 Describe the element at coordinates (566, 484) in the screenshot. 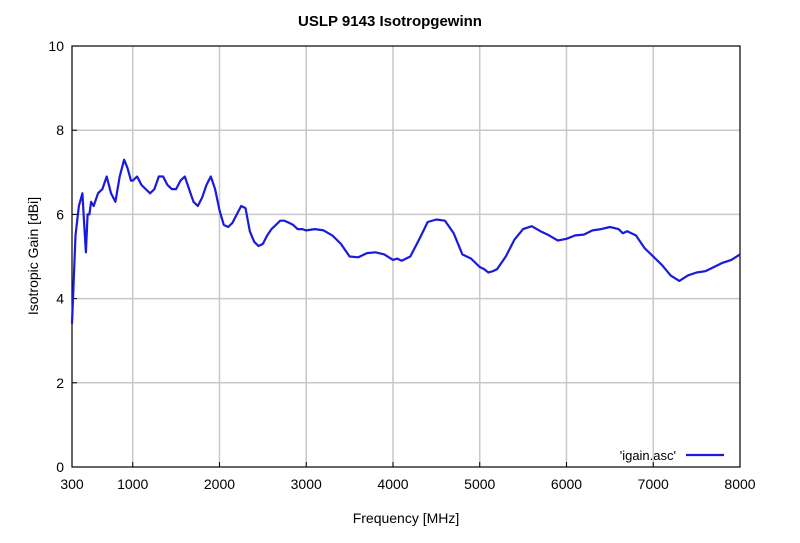

I see `x-tick-label: 6000` at that location.